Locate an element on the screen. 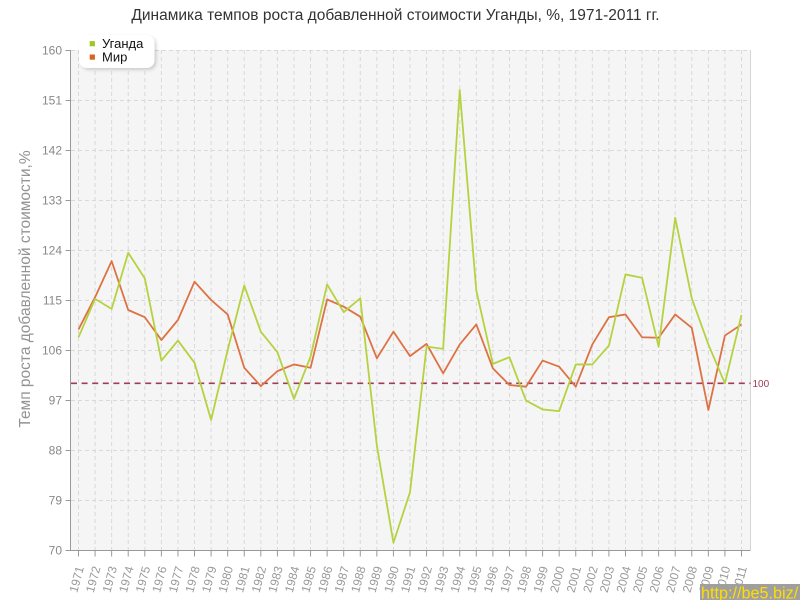 This screenshot has width=800, height=600. svg-text: 1990 is located at coordinates (391, 579).